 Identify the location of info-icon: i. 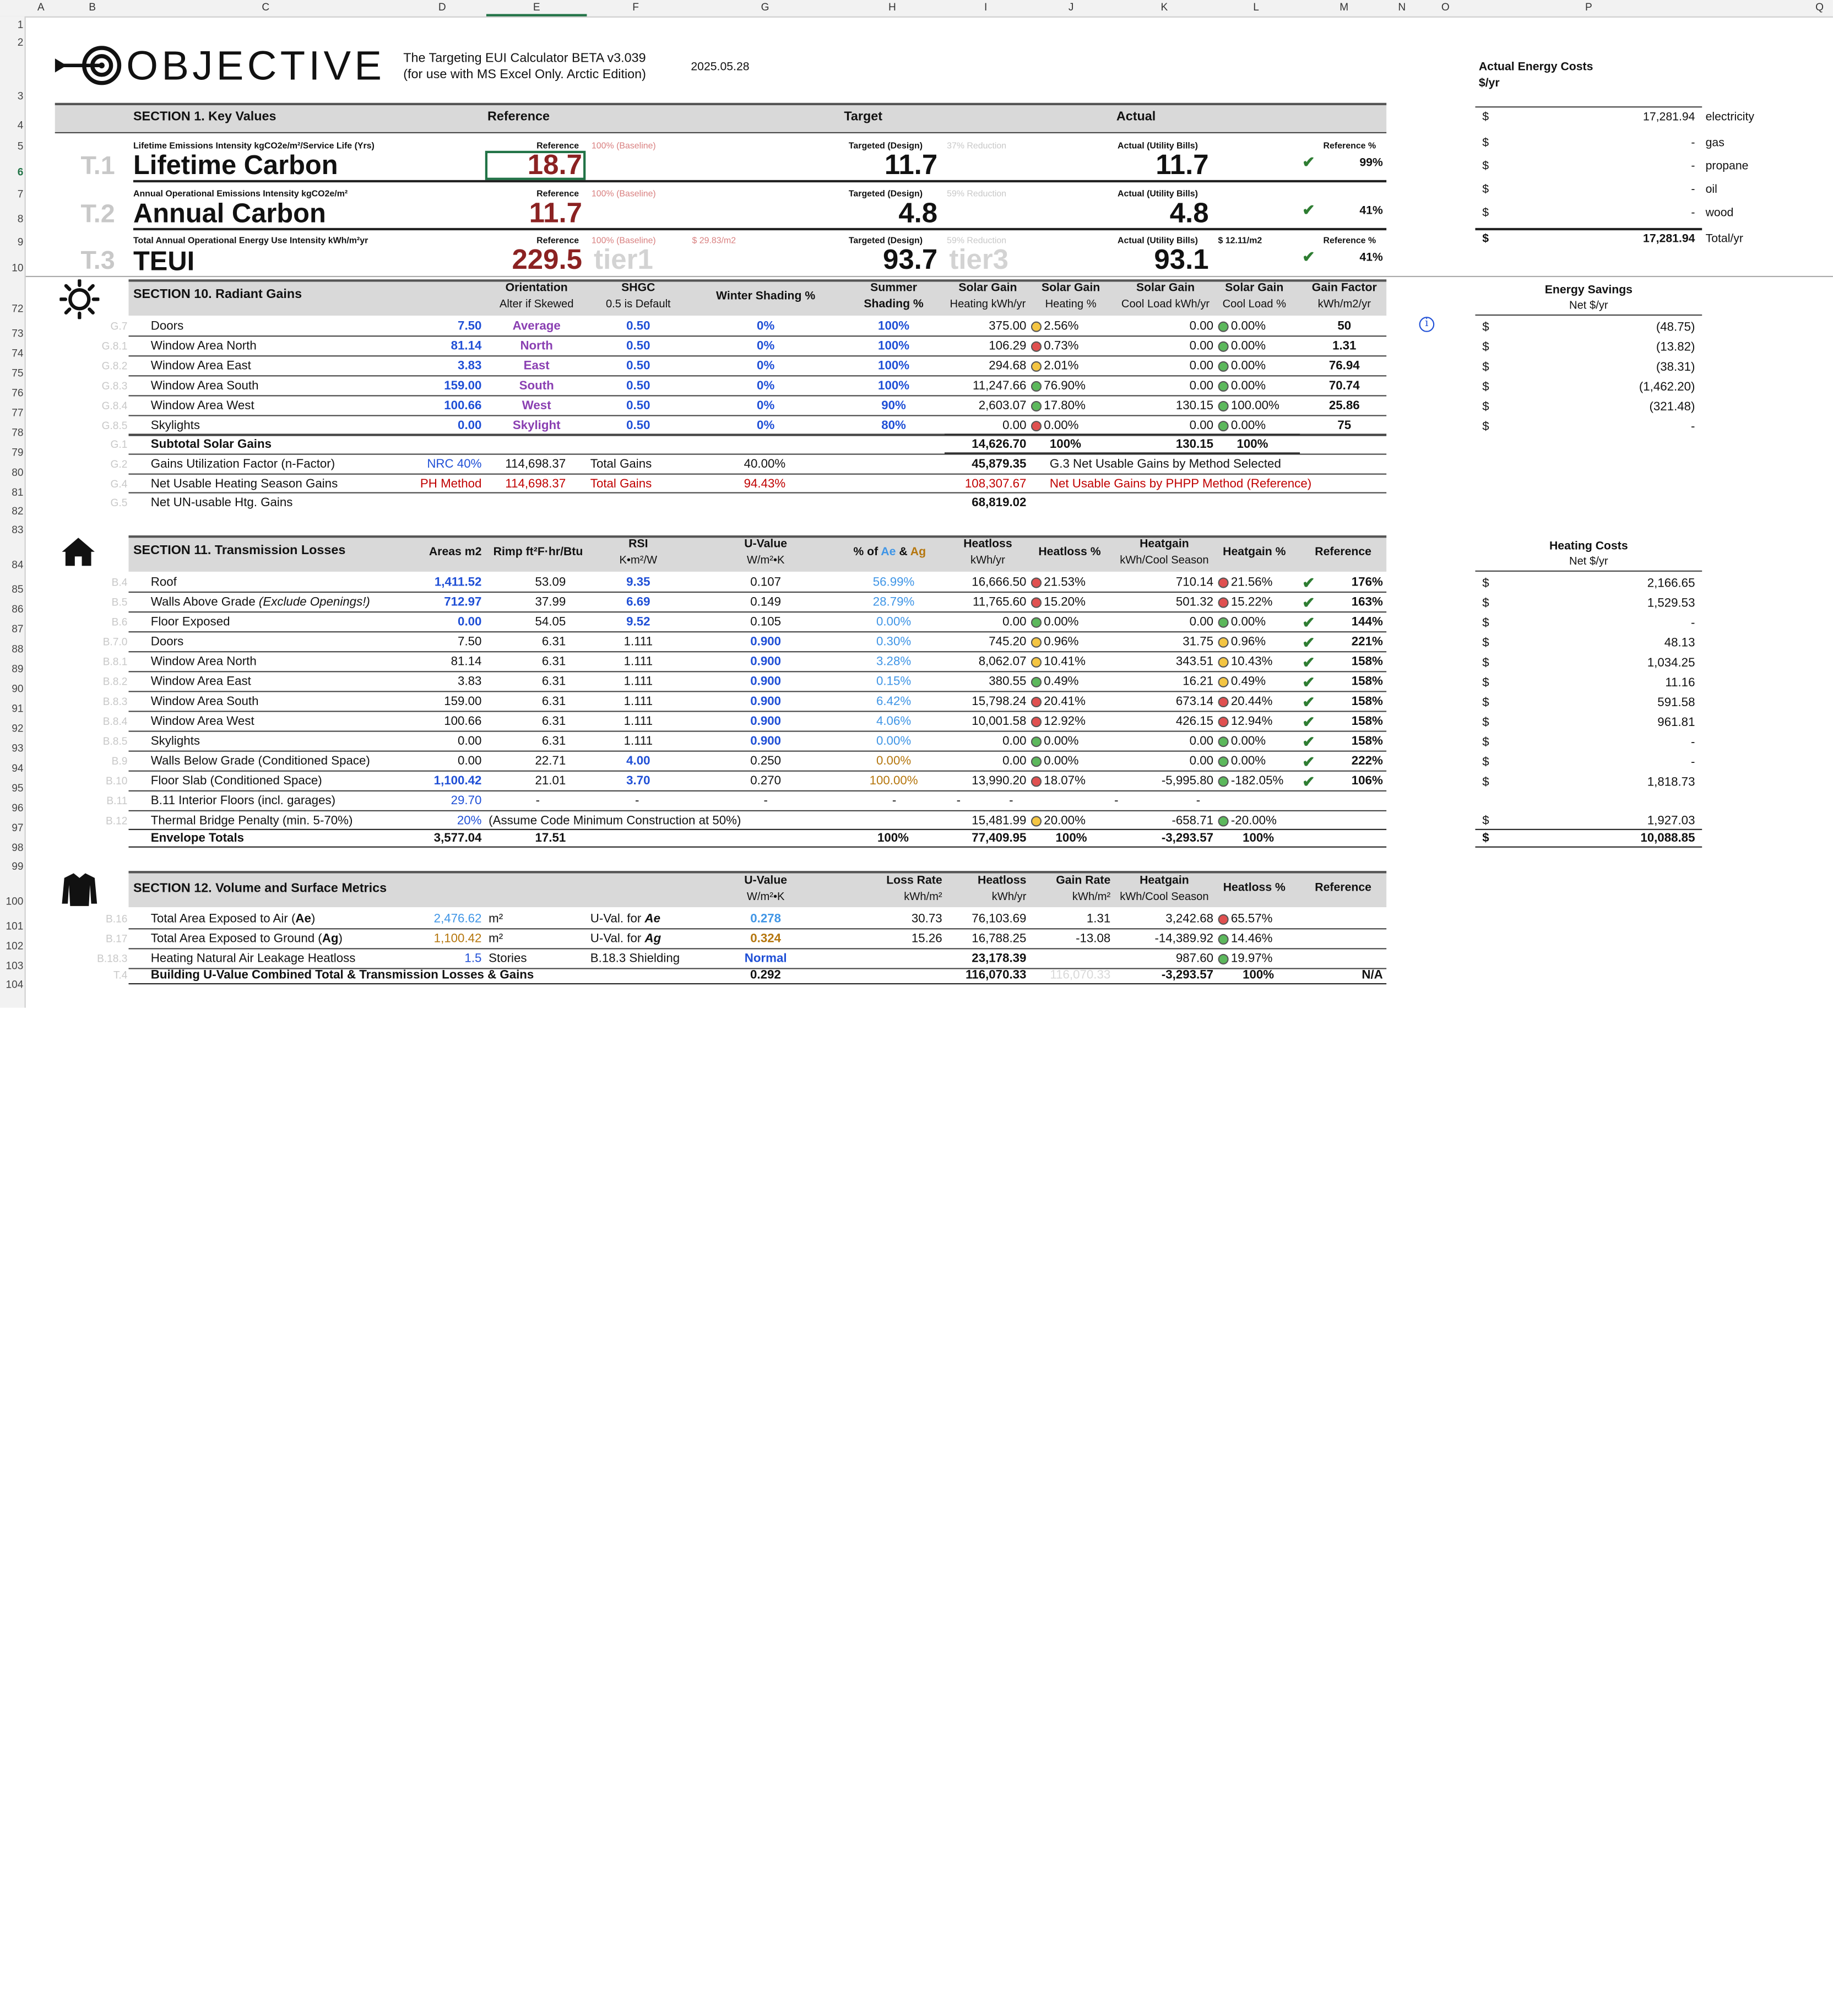
(1427, 325).